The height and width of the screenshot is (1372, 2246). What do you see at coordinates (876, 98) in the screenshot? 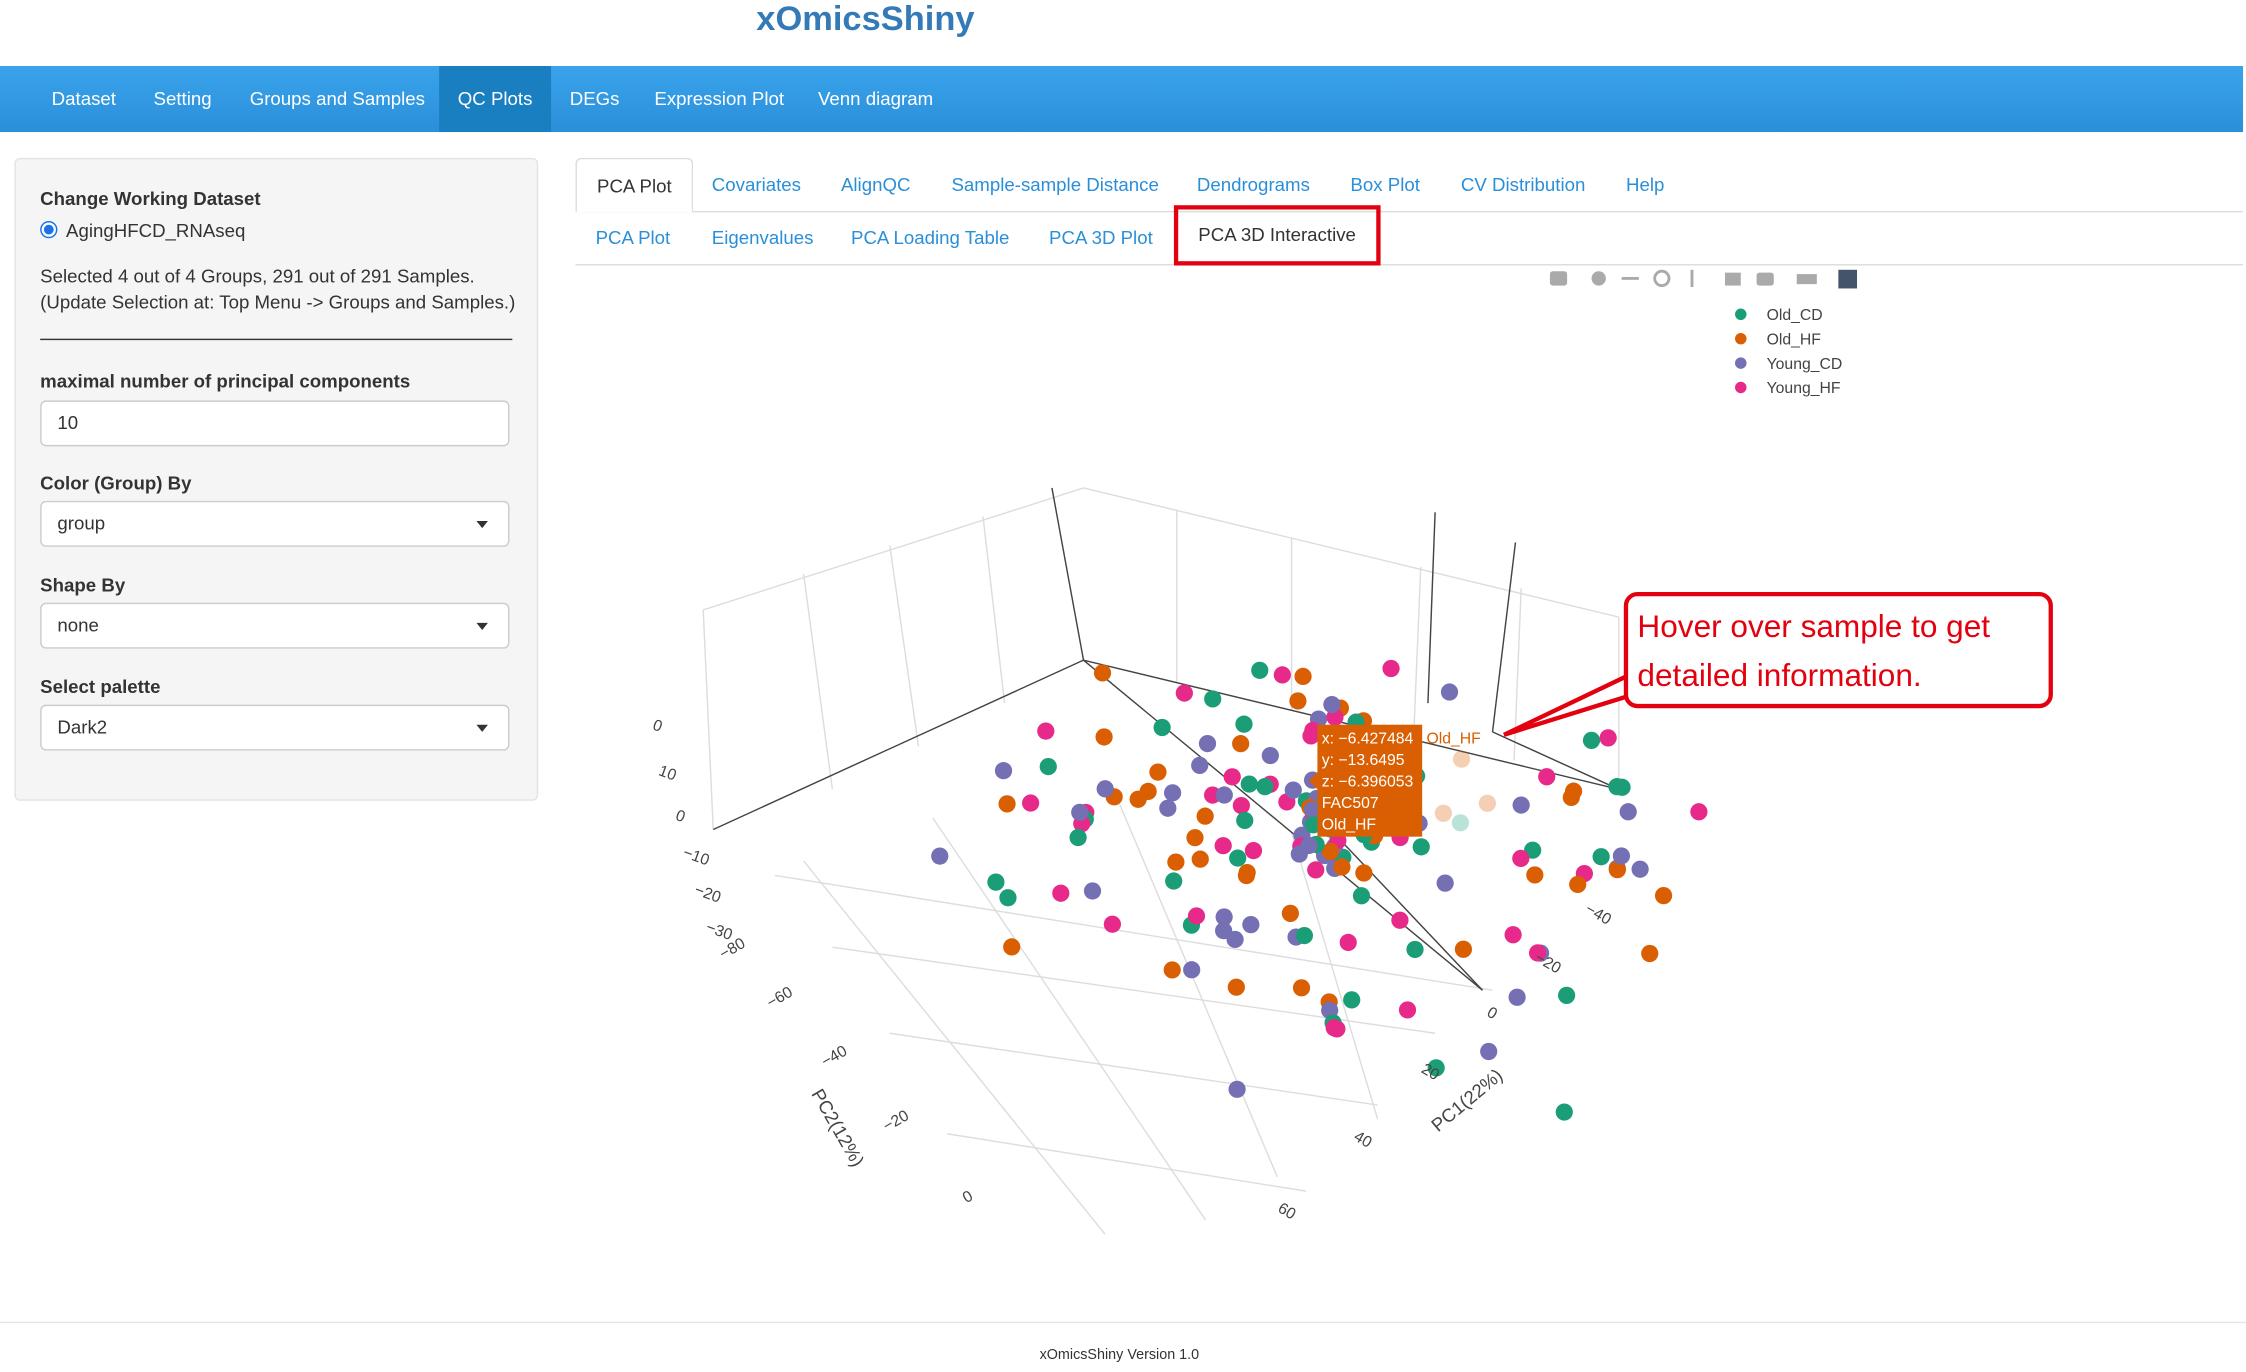
I see `nav-item: Venn diagram` at bounding box center [876, 98].